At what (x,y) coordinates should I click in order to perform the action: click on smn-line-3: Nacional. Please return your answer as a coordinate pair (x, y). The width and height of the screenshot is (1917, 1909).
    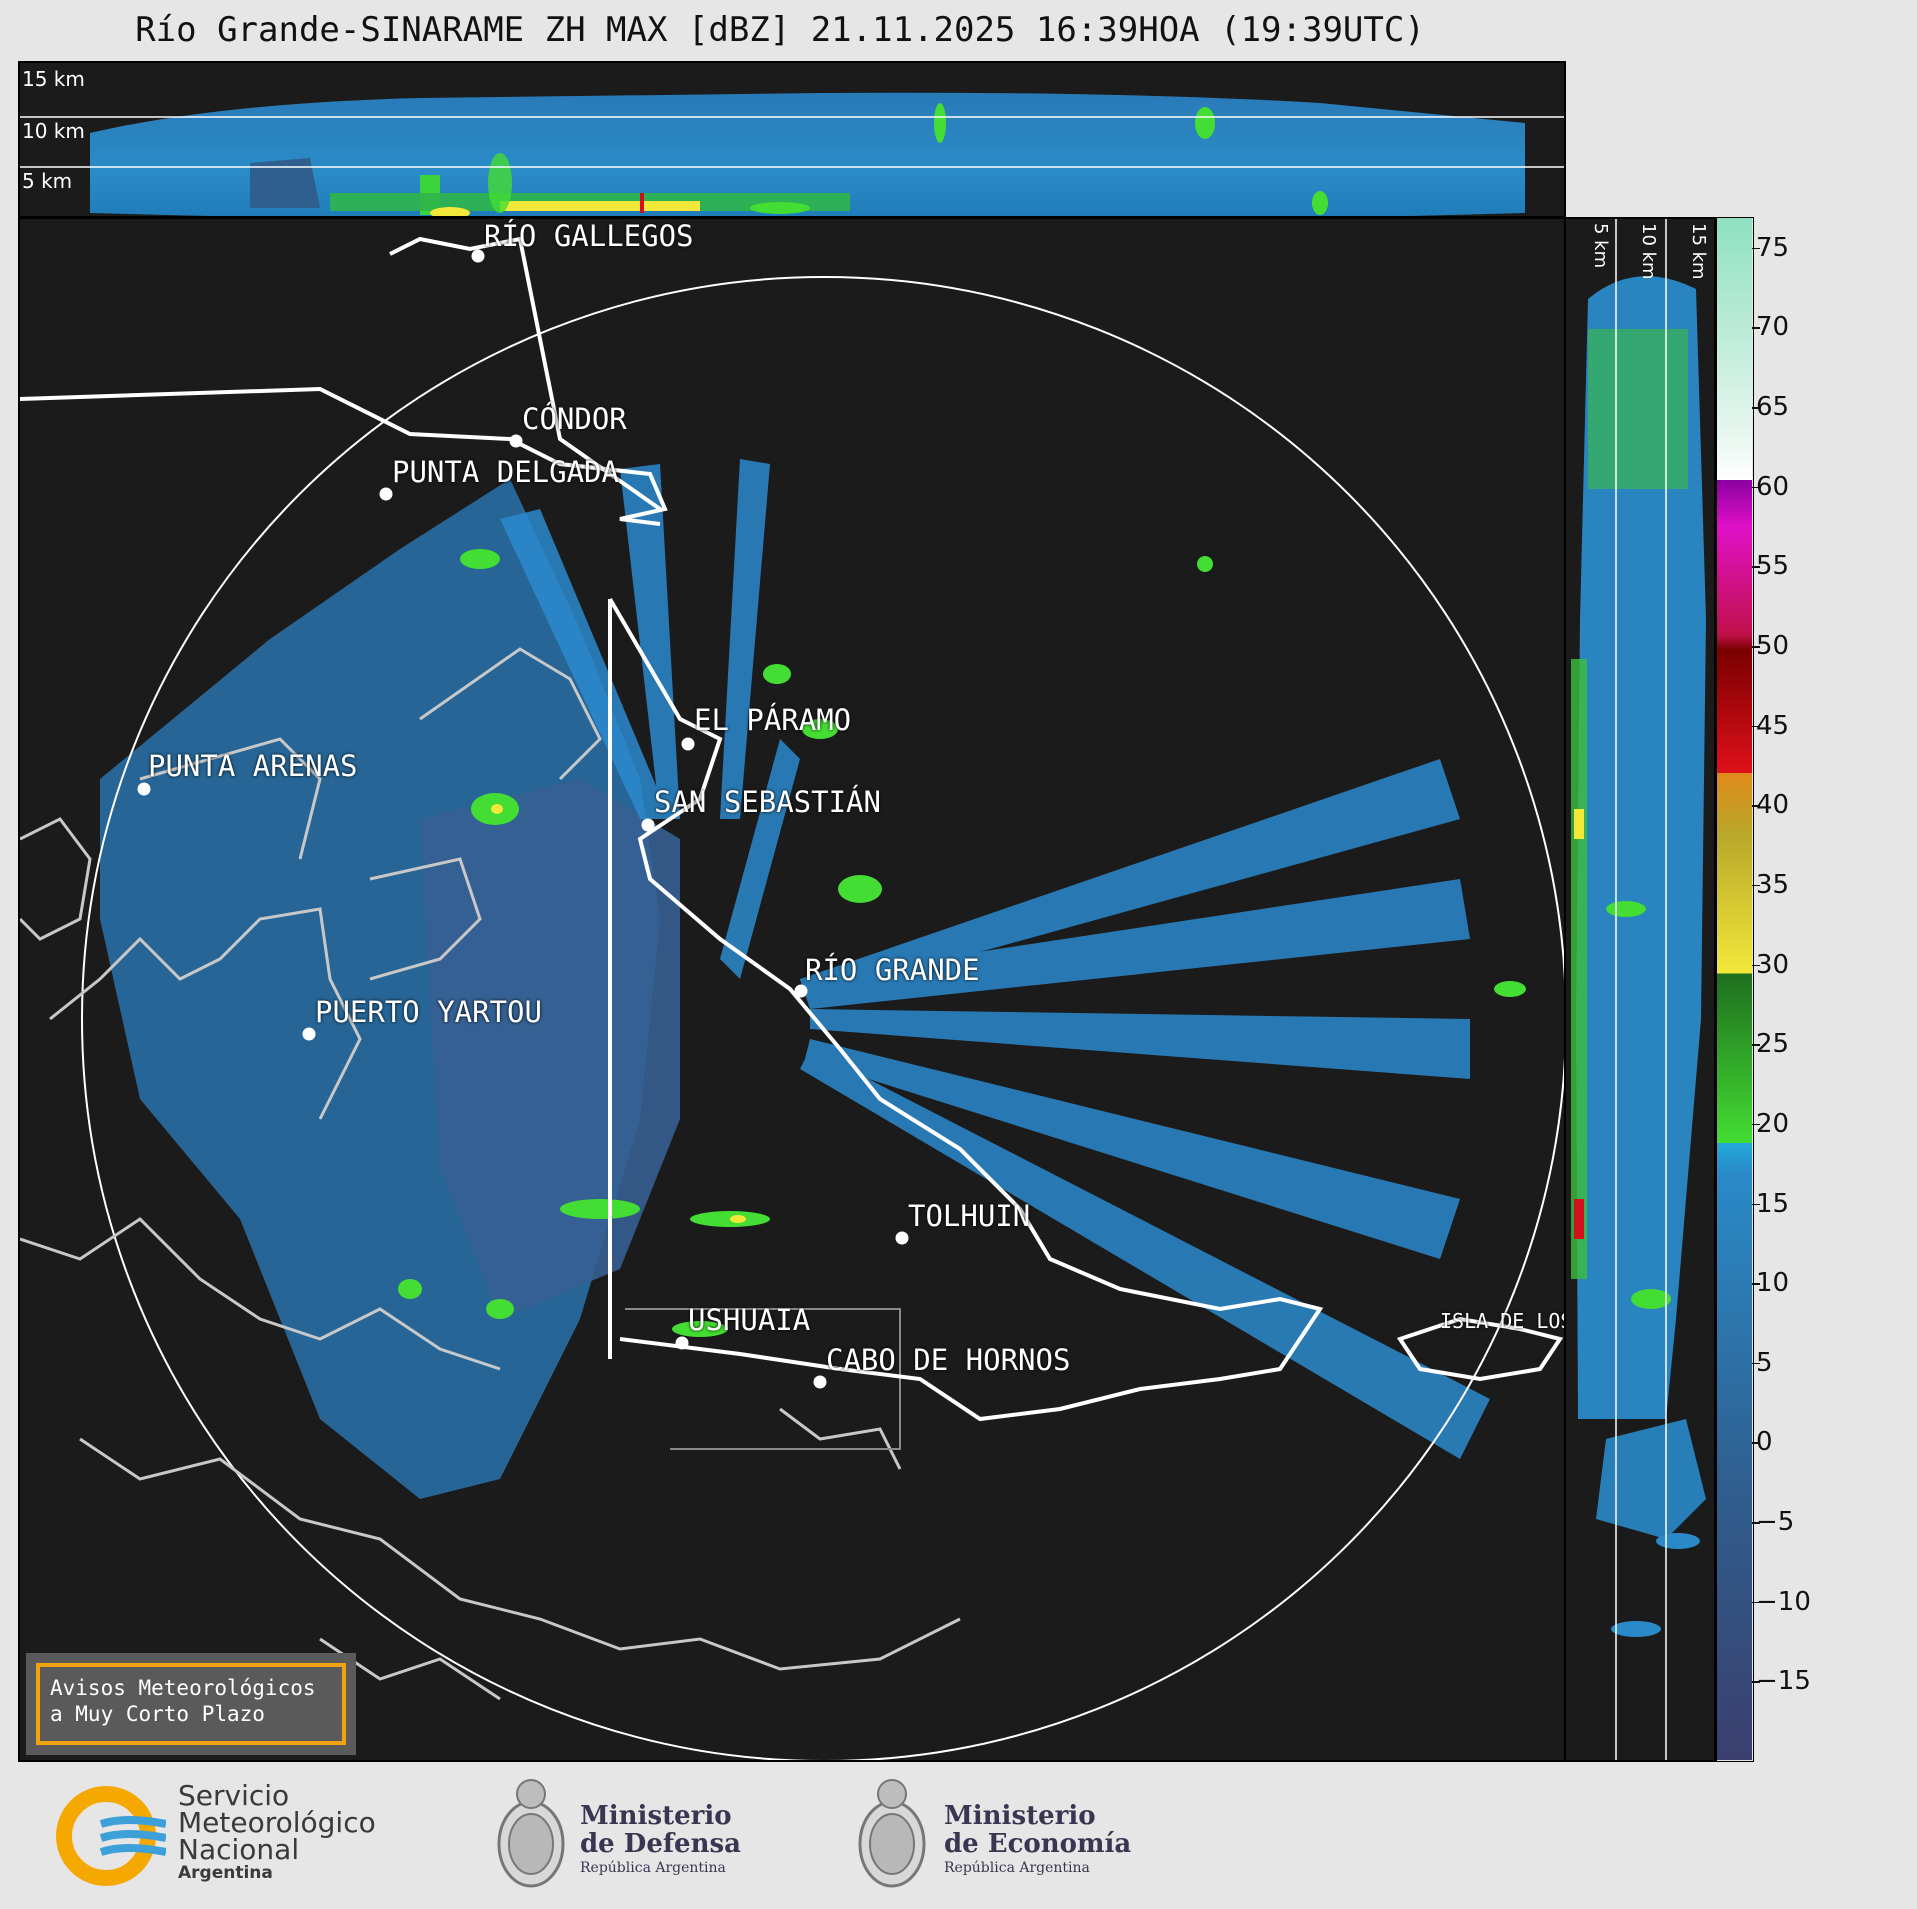
    Looking at the image, I should click on (239, 1849).